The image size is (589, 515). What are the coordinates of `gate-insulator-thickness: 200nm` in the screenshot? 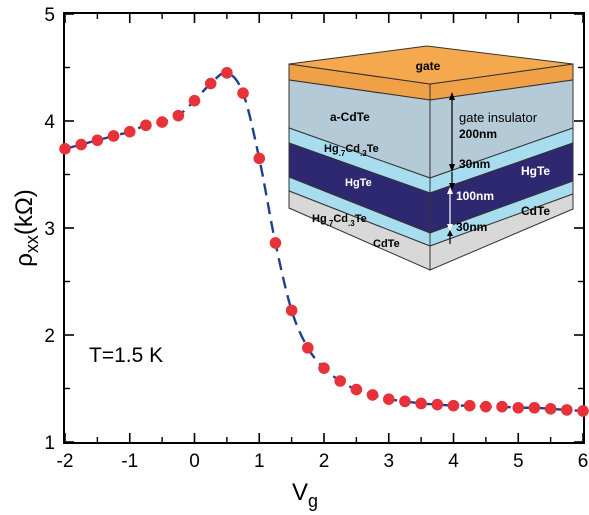 It's located at (478, 134).